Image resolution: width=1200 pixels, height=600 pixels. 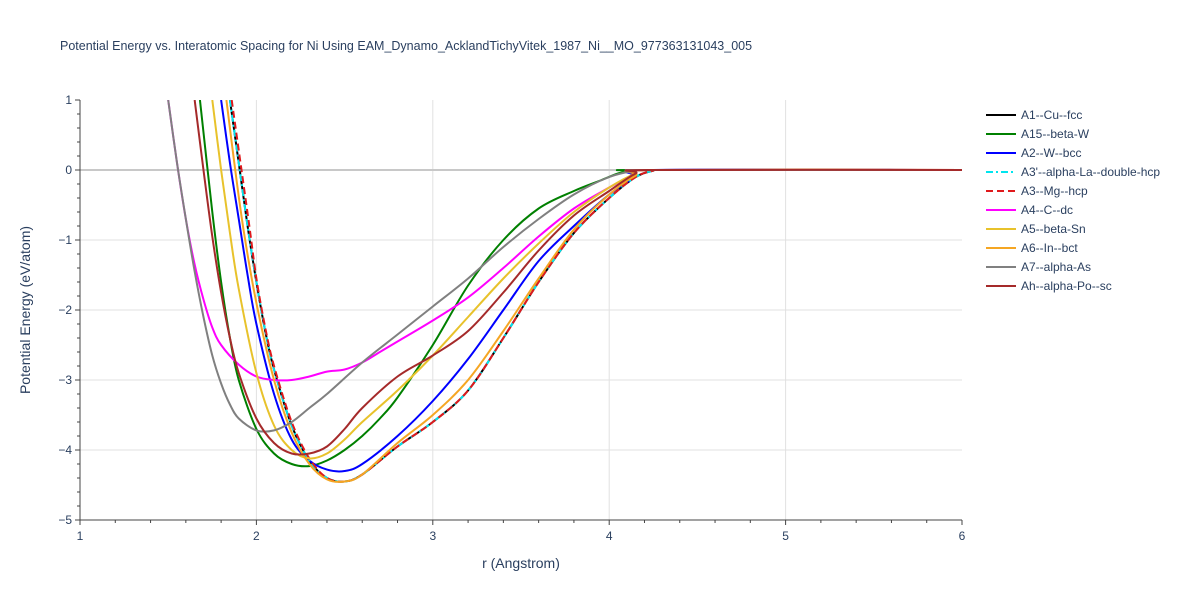 I want to click on legend-label: Ah--alpha-Po--sc, so click(x=1066, y=286).